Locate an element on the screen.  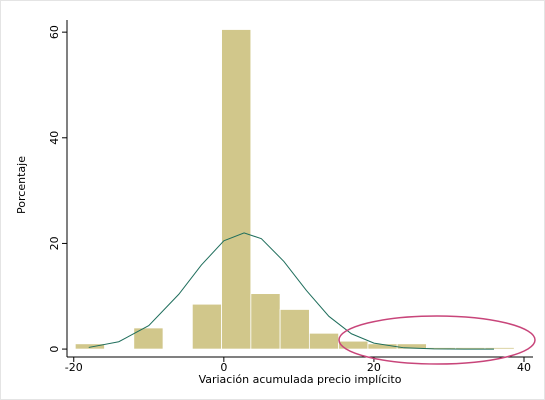
x-tick-label: 20 is located at coordinates (374, 367).